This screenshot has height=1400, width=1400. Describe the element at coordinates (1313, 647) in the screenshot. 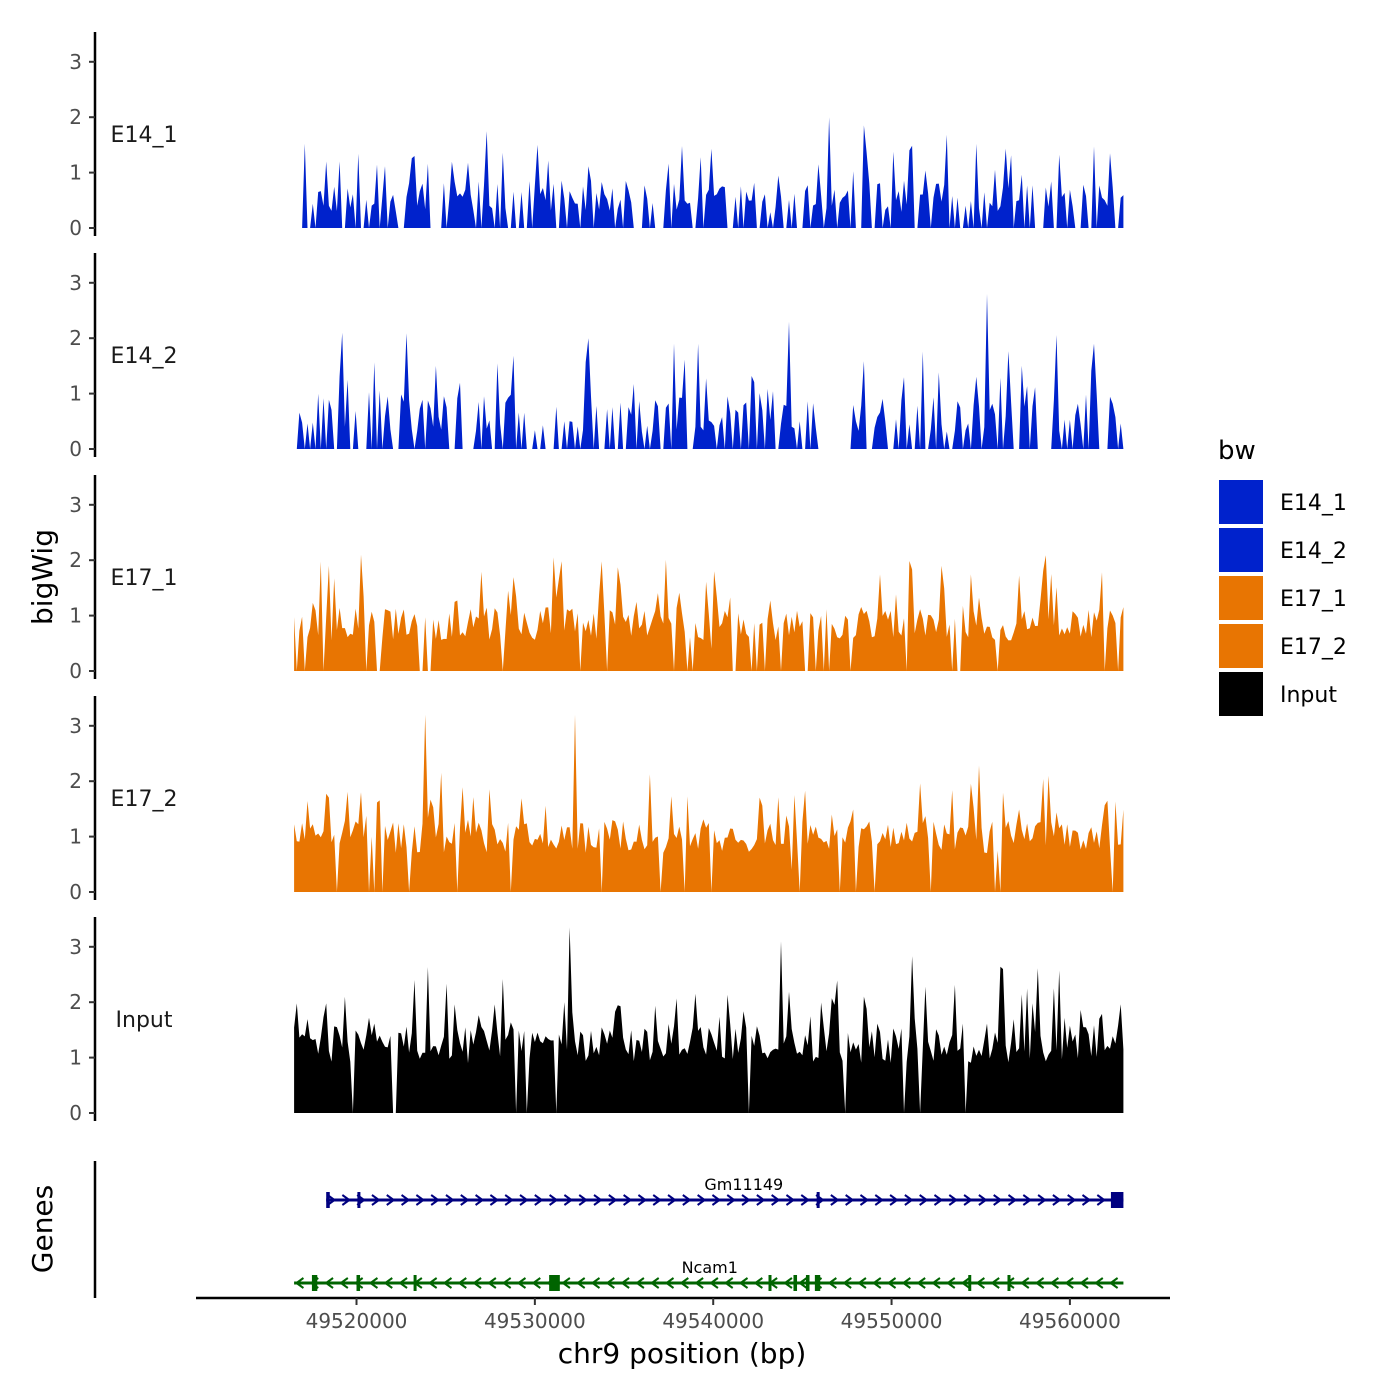

I see `legend-label: E17_2` at that location.